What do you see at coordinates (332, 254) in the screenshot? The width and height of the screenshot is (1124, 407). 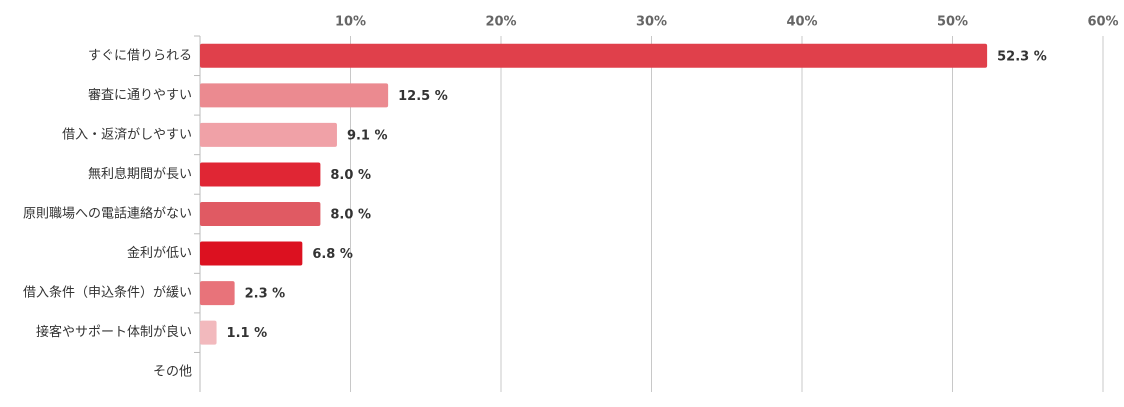 I see `value-label: 6.8 %` at bounding box center [332, 254].